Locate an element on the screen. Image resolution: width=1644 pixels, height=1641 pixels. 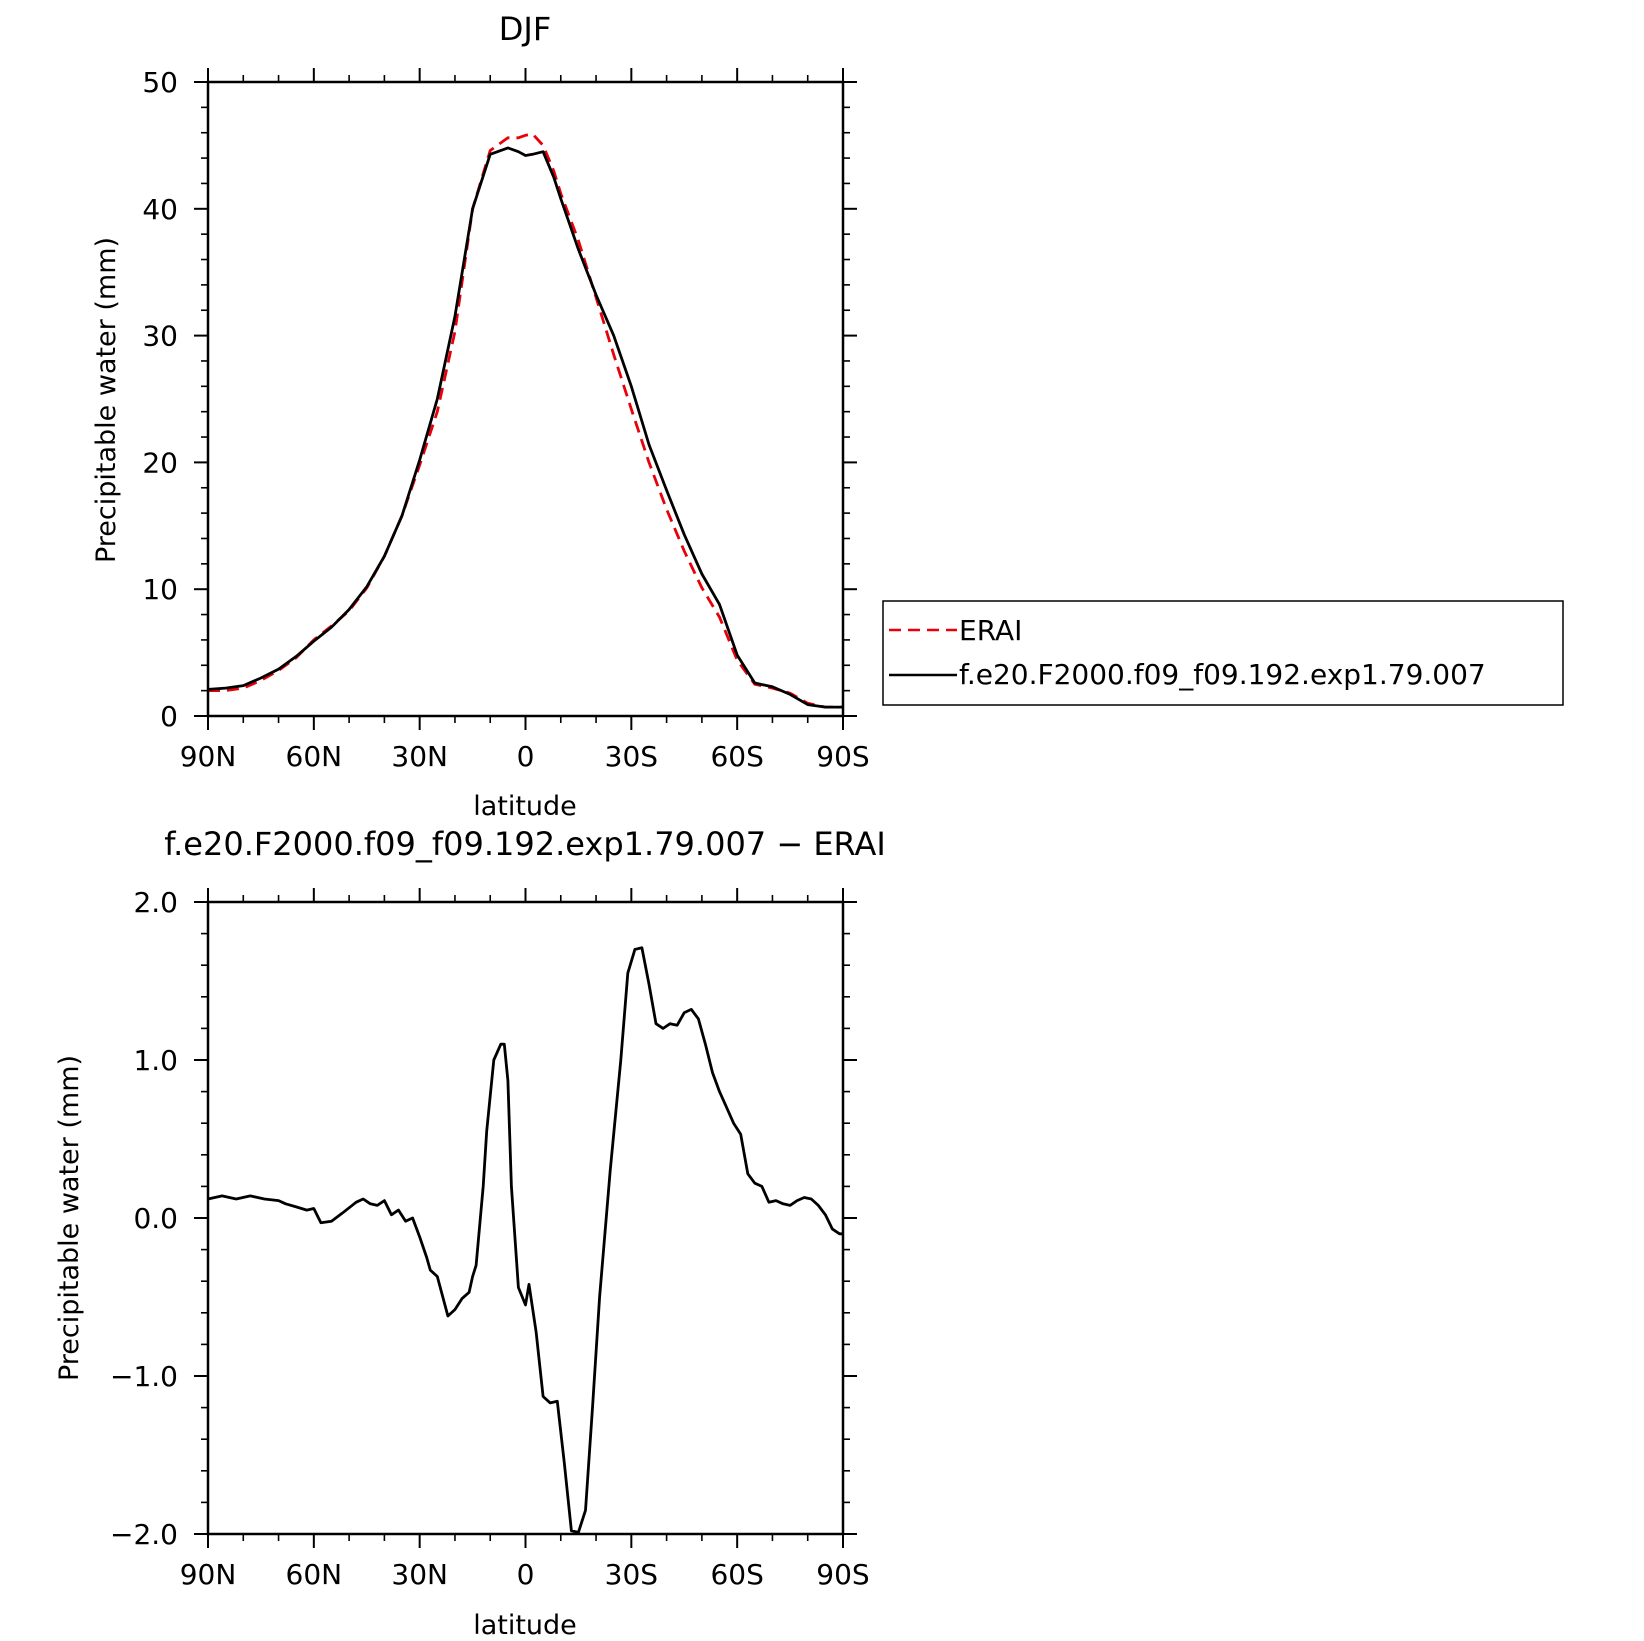
bottom-ytick-label: 2.0 is located at coordinates (155, 902).